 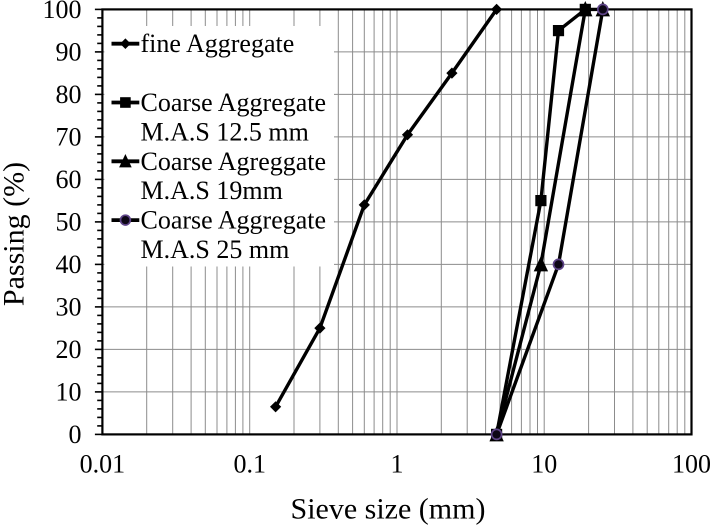 What do you see at coordinates (69, 349) in the screenshot?
I see `svg-text: 20` at bounding box center [69, 349].